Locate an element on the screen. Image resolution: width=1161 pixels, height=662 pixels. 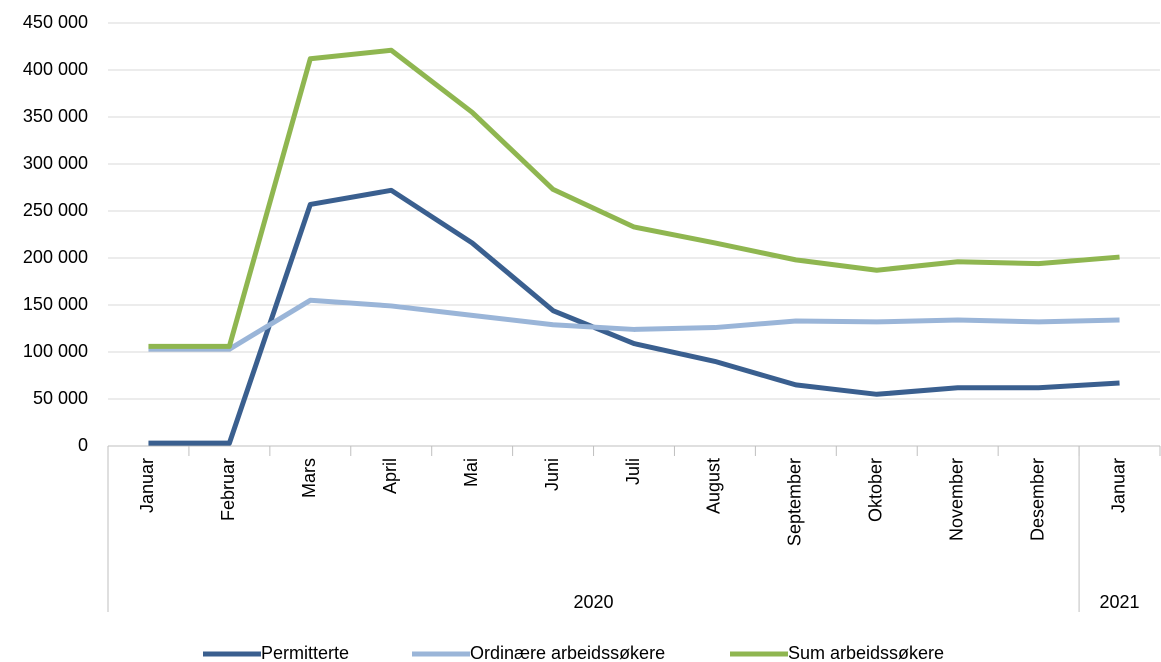
y-tick-label: 200 000 is located at coordinates (55, 257).